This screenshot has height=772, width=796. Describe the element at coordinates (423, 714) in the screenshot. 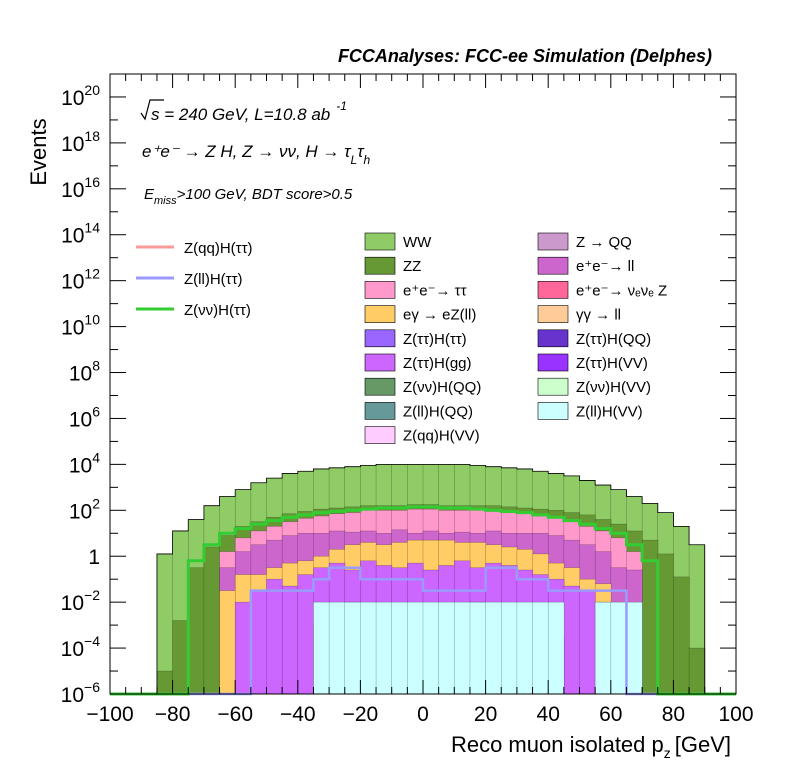

I see `x-tick-label: 0` at that location.